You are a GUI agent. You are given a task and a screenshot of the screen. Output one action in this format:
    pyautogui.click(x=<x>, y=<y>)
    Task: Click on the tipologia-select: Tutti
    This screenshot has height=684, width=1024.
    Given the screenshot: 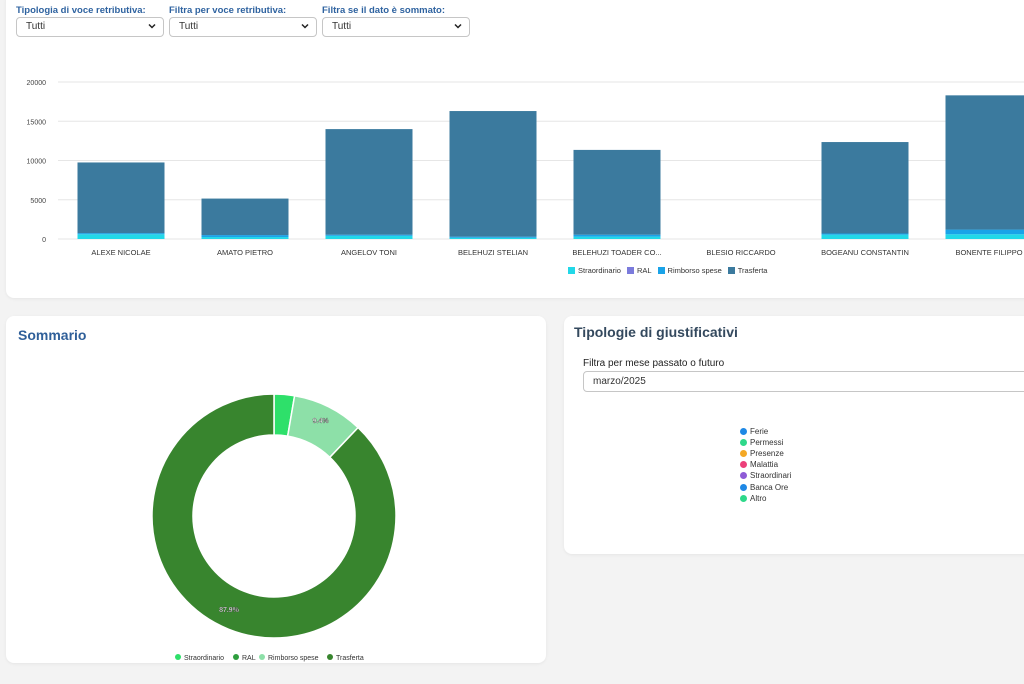 What is the action you would take?
    pyautogui.click(x=90, y=27)
    